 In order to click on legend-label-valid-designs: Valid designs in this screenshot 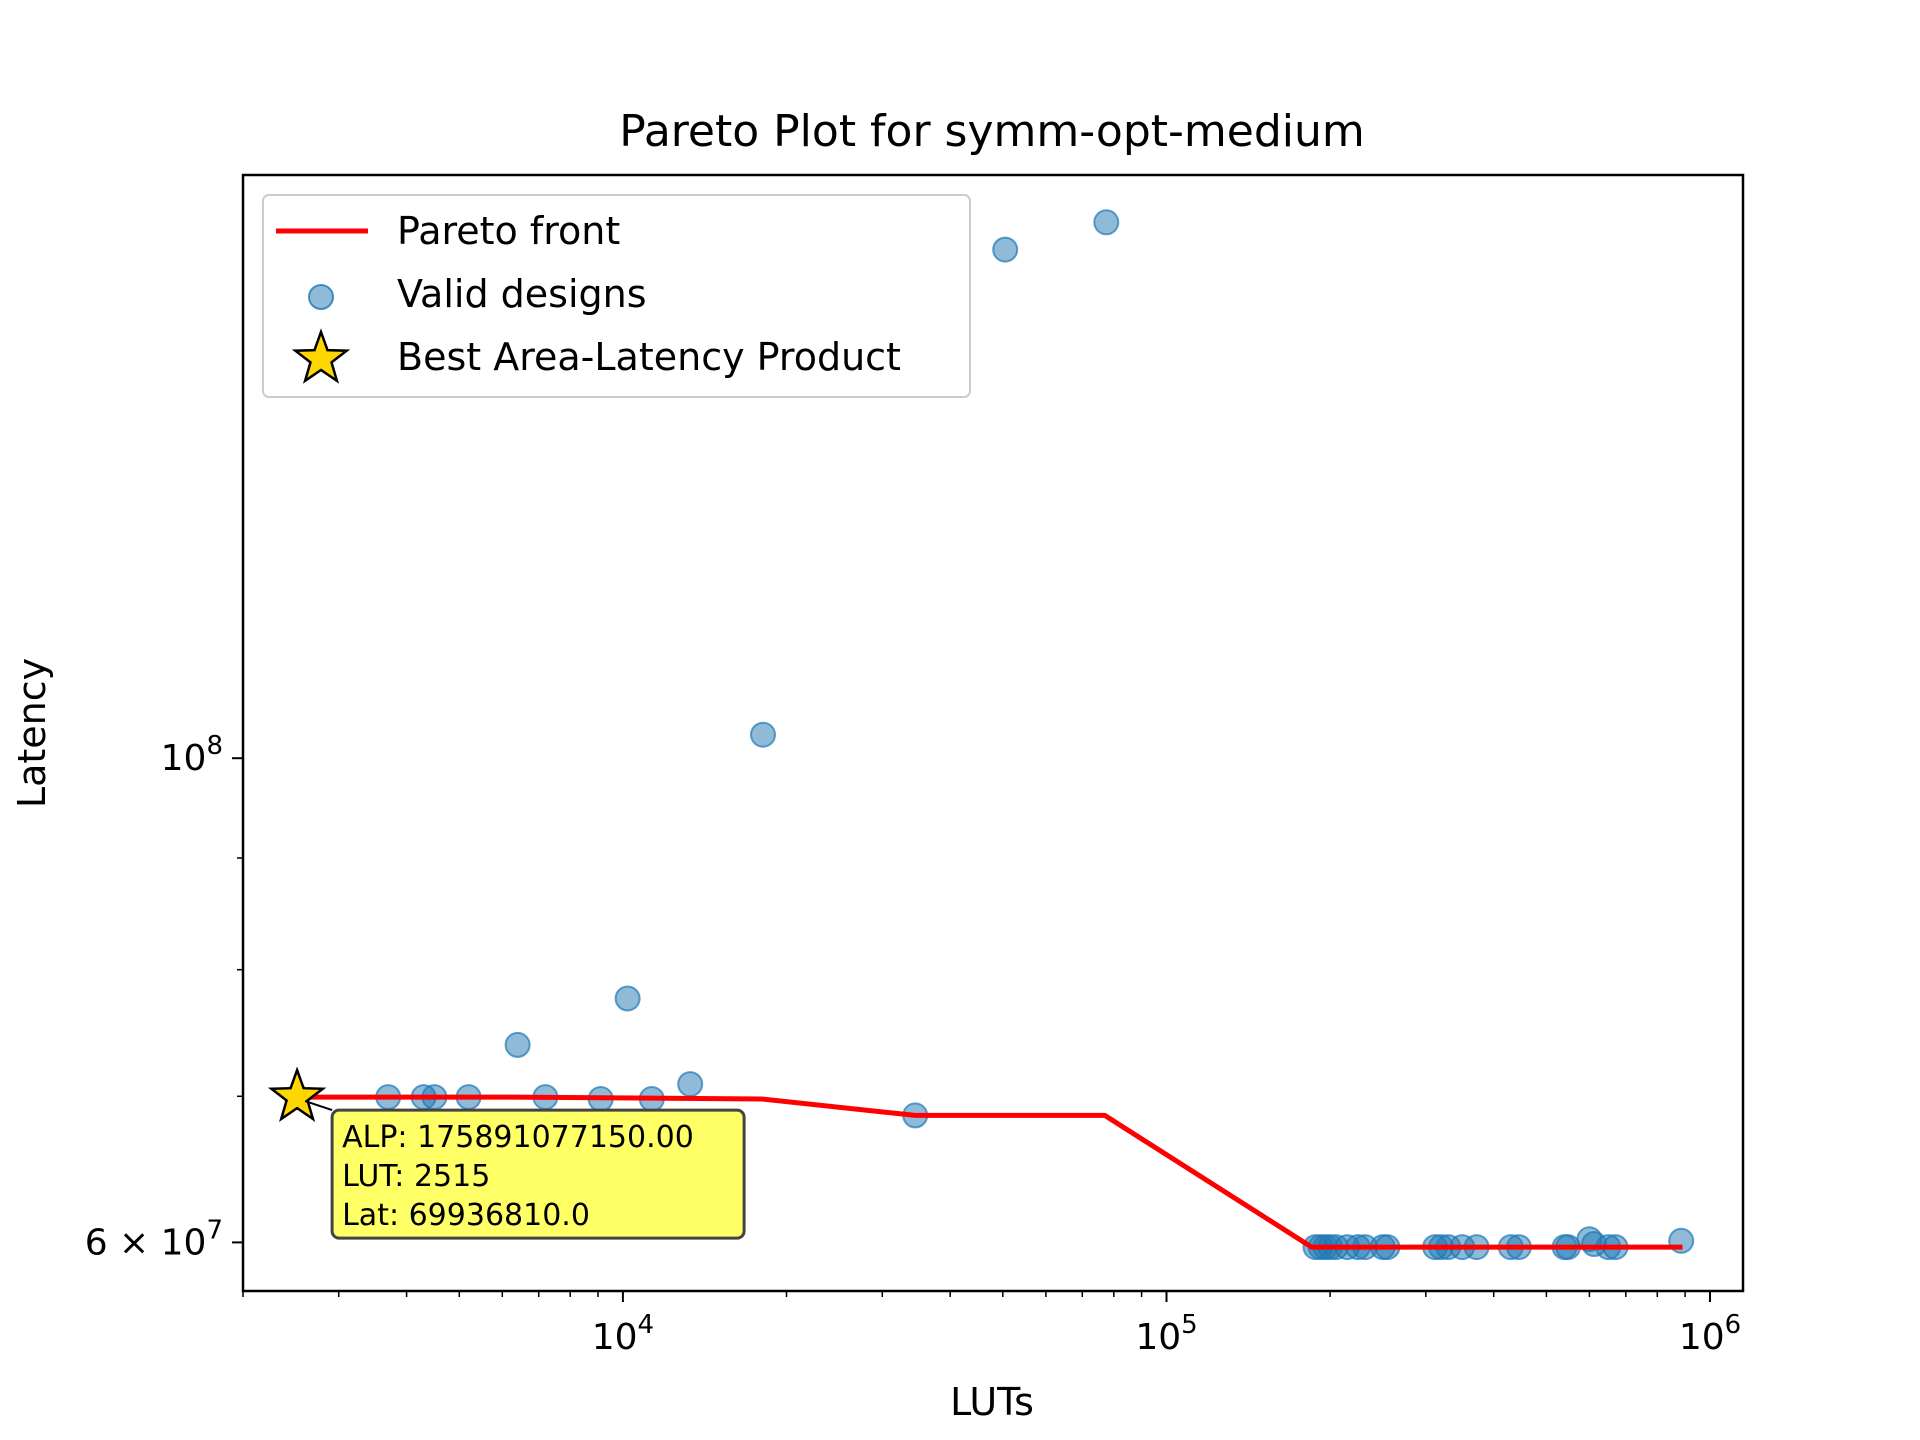, I will do `click(522, 294)`.